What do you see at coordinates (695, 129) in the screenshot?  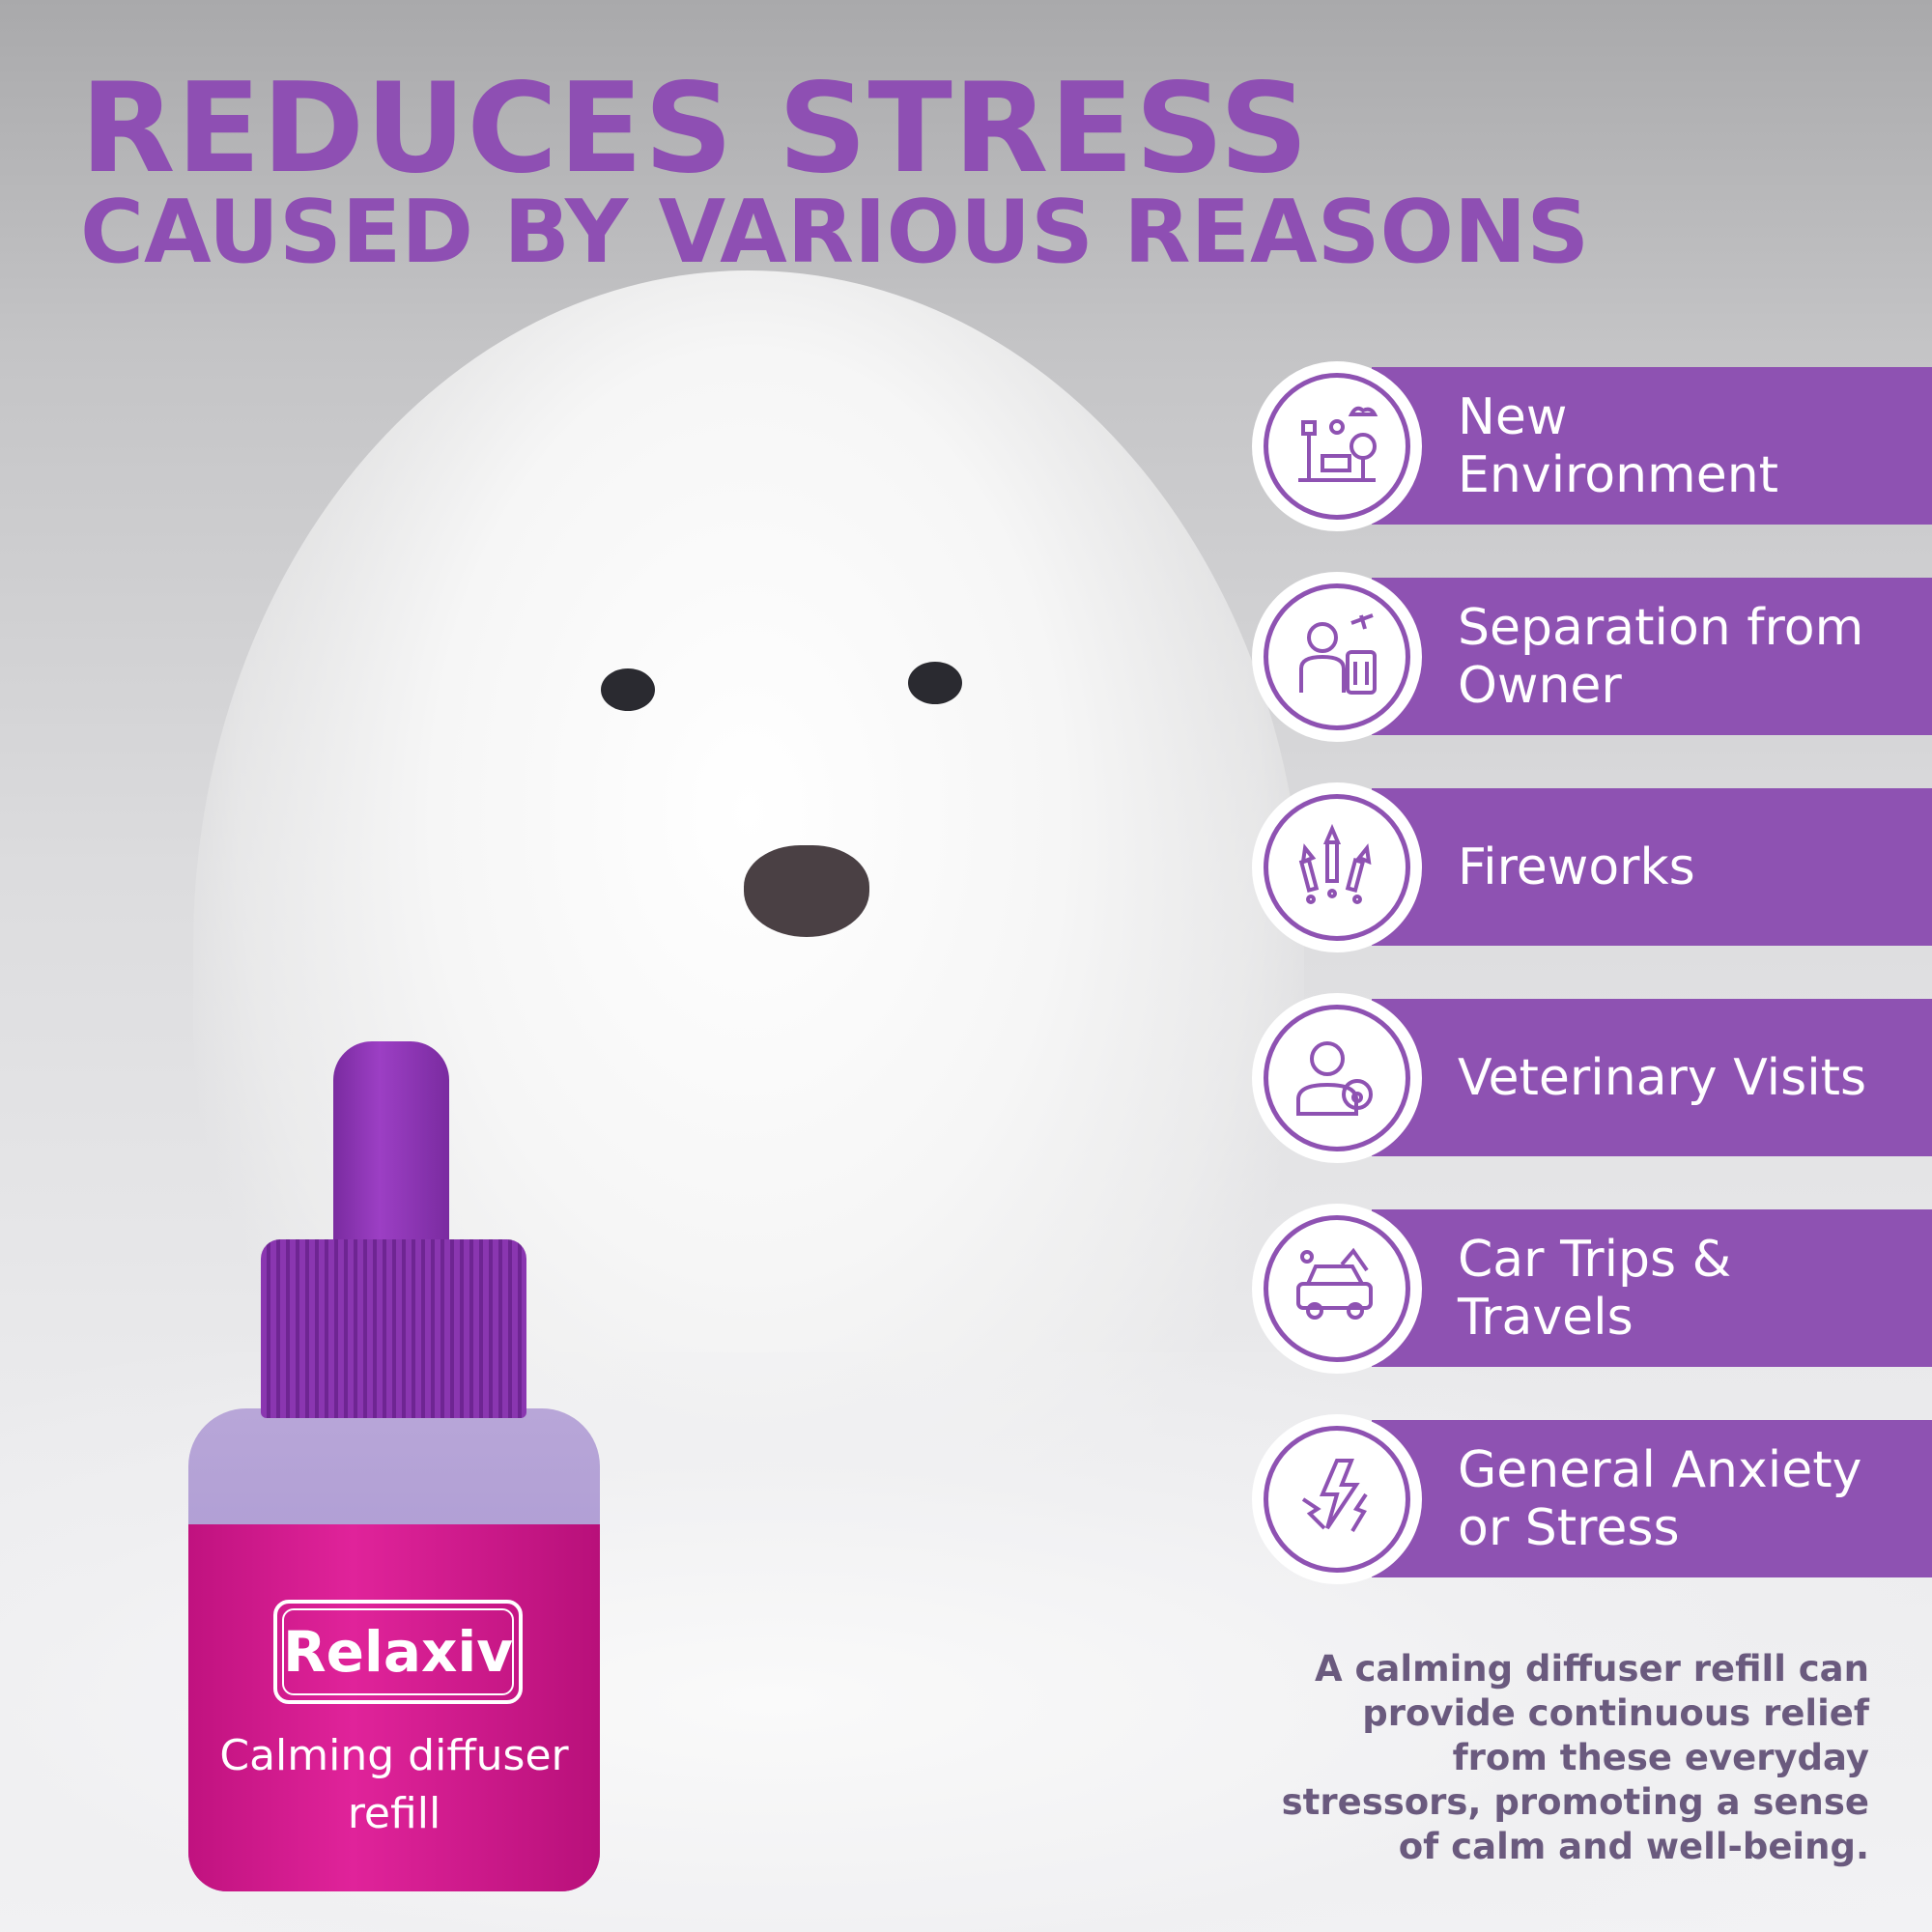 I see `headline-title: REDUCES STRESS` at bounding box center [695, 129].